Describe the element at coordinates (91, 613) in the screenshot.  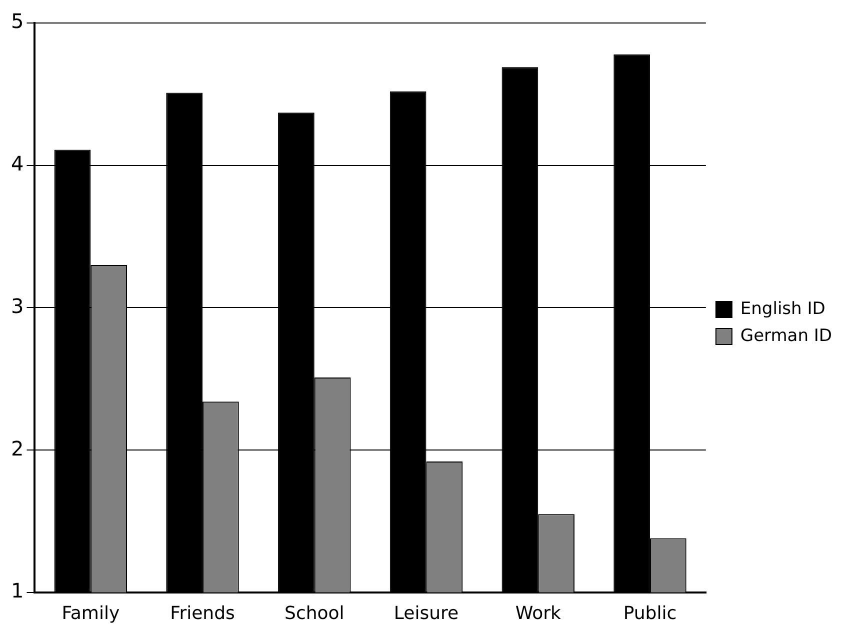
I see `x-tick-label: Family` at that location.